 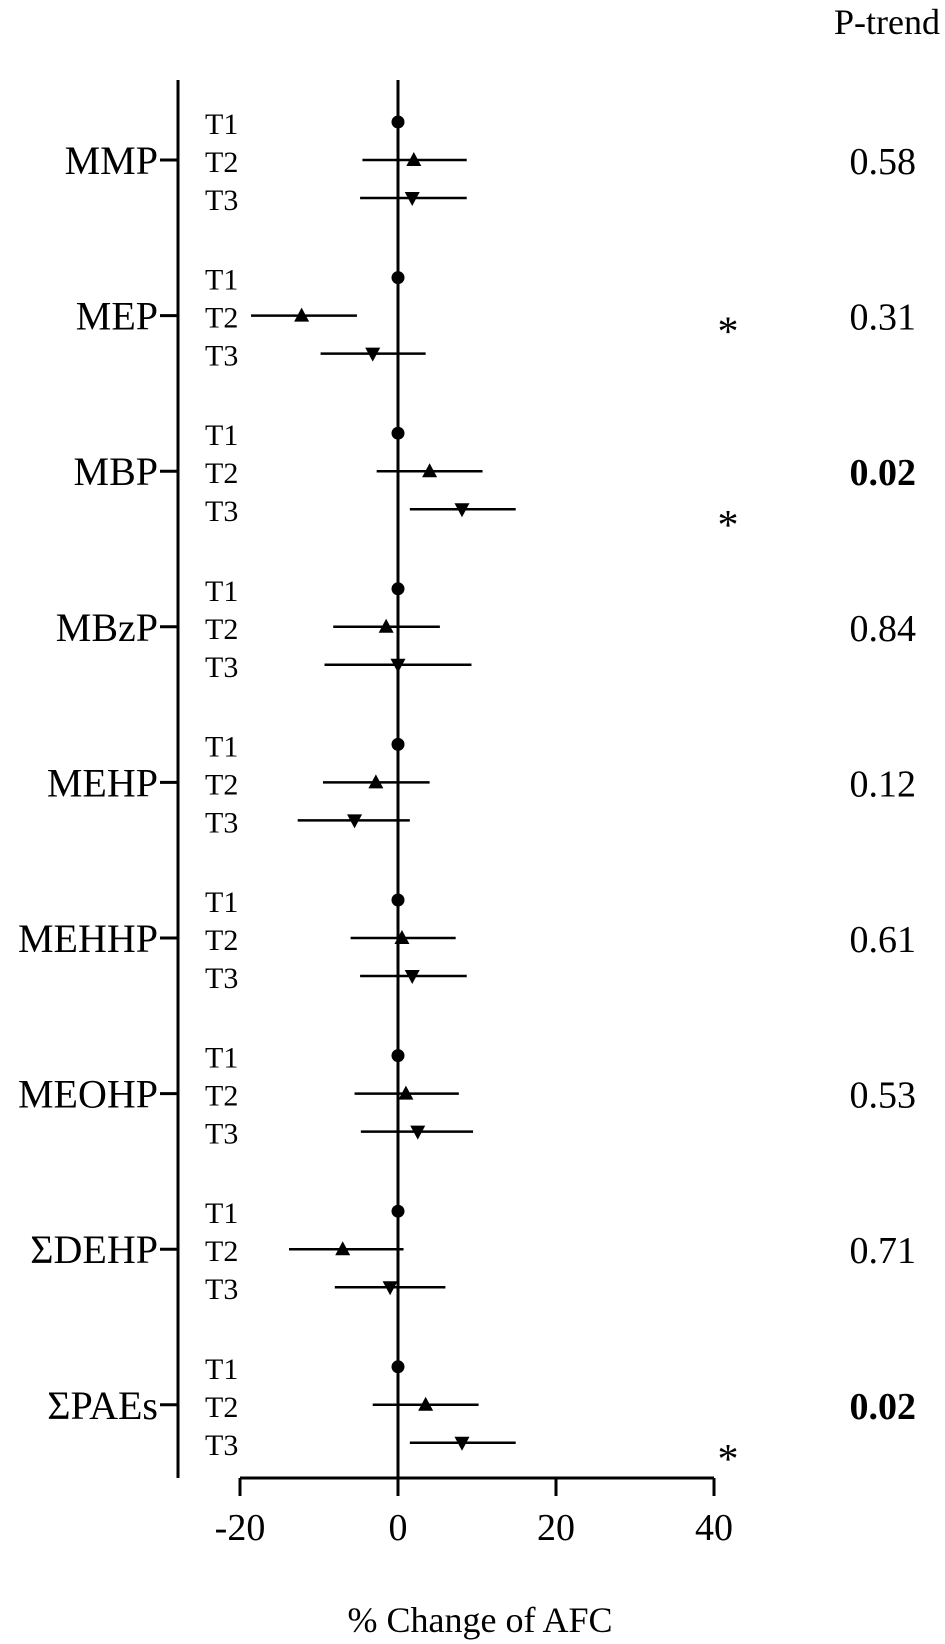 I want to click on x-tick-label: 40, so click(x=714, y=1528).